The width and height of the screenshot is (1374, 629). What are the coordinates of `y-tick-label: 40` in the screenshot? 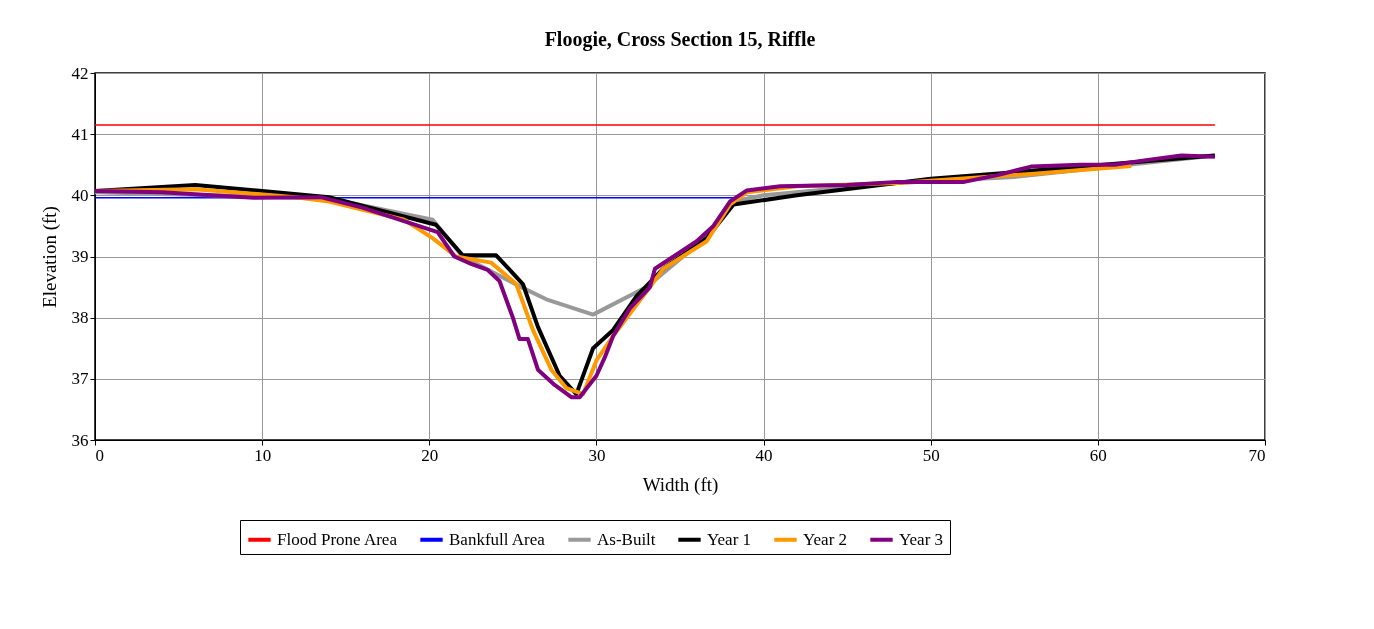 It's located at (80, 195).